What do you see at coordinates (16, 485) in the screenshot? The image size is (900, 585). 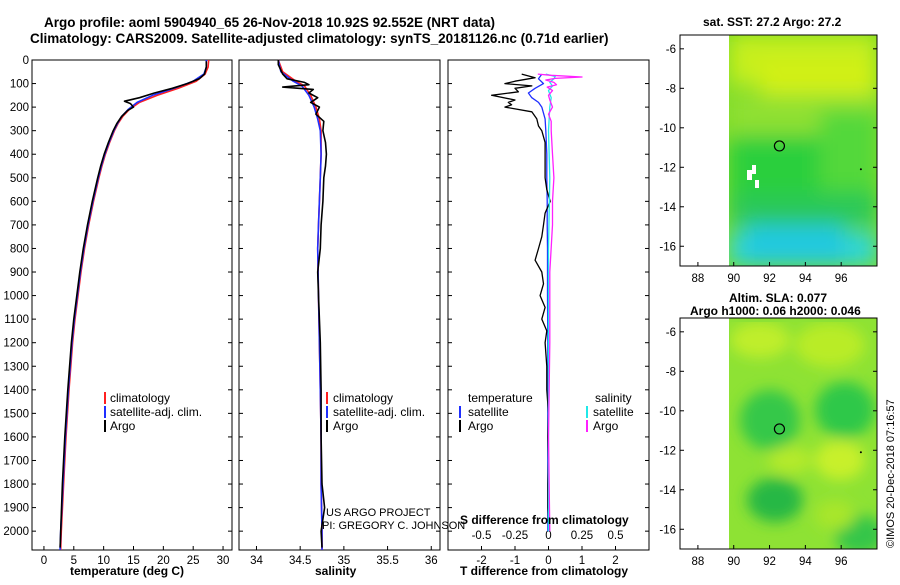 I see `y-tick-label: 1800` at bounding box center [16, 485].